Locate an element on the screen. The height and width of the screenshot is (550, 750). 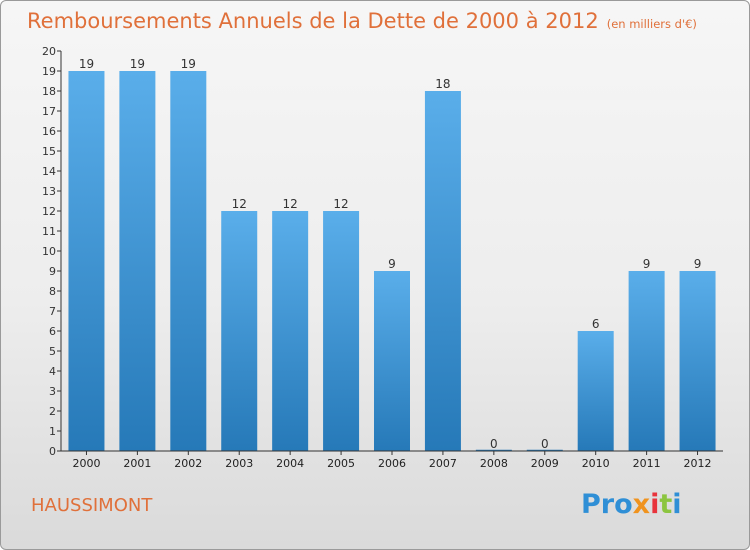
data-label-2010: 6 is located at coordinates (596, 324).